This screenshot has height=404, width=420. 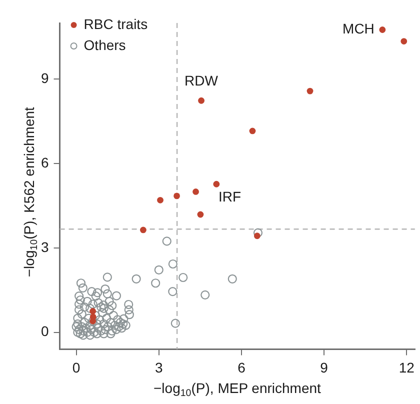 What do you see at coordinates (44, 246) in the screenshot?
I see `y-tick-label: 3` at bounding box center [44, 246].